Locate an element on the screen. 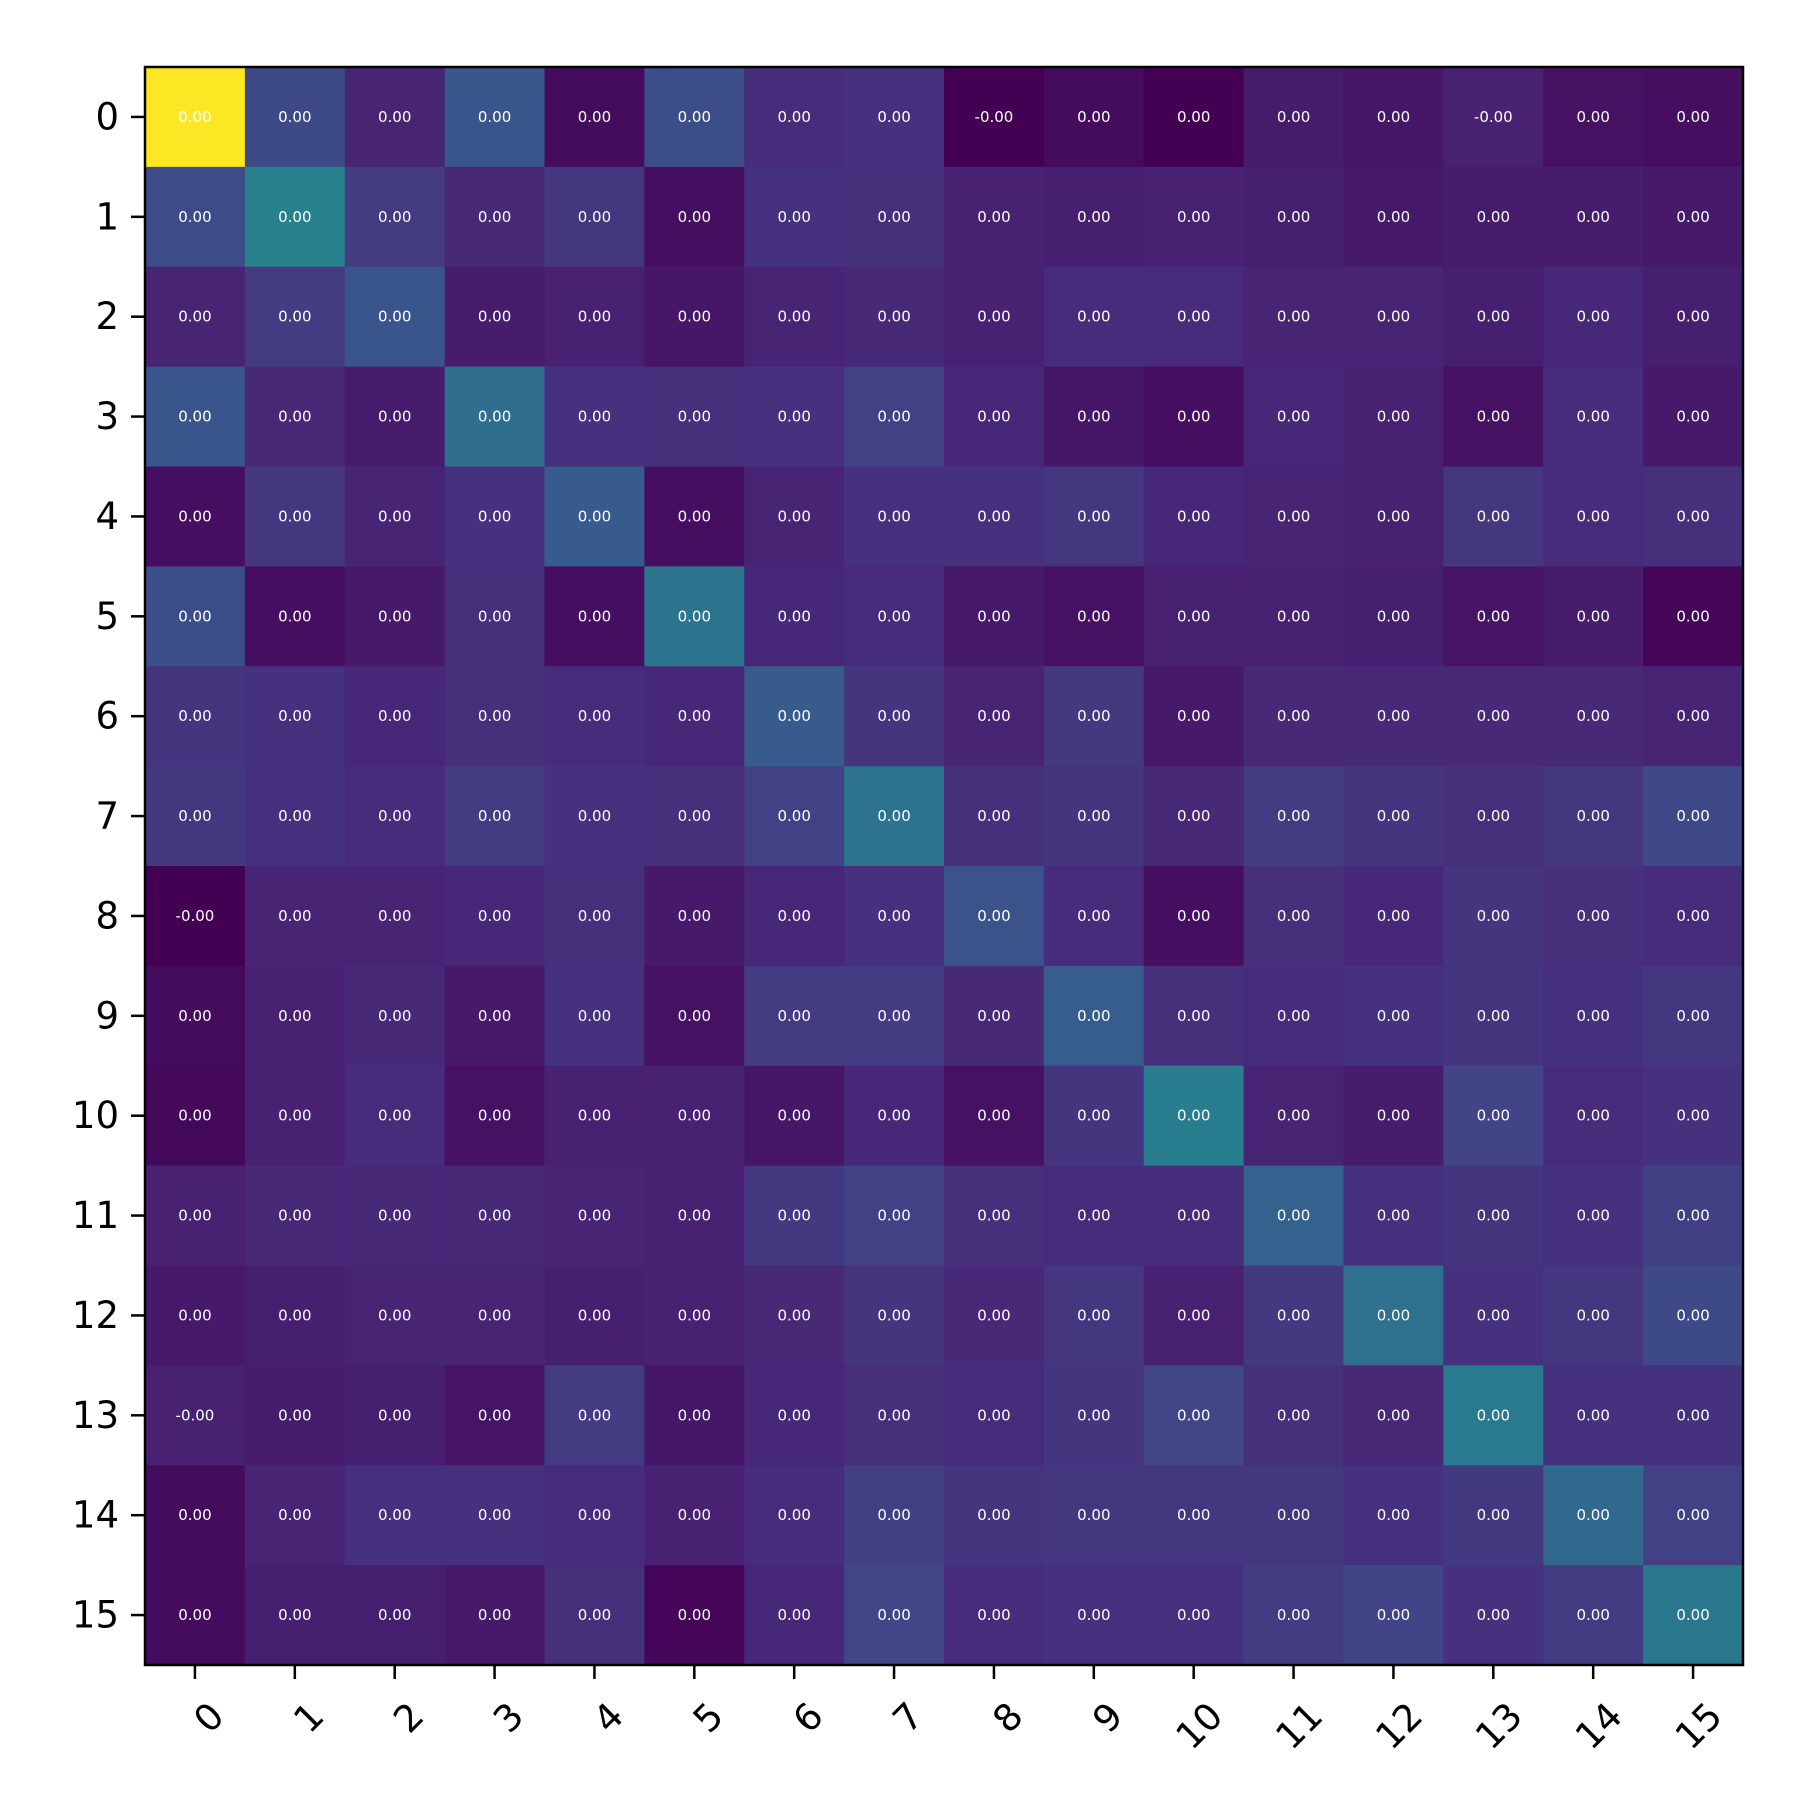 This screenshot has width=1800, height=1800. y-tick-label: 13 is located at coordinates (95, 1415).